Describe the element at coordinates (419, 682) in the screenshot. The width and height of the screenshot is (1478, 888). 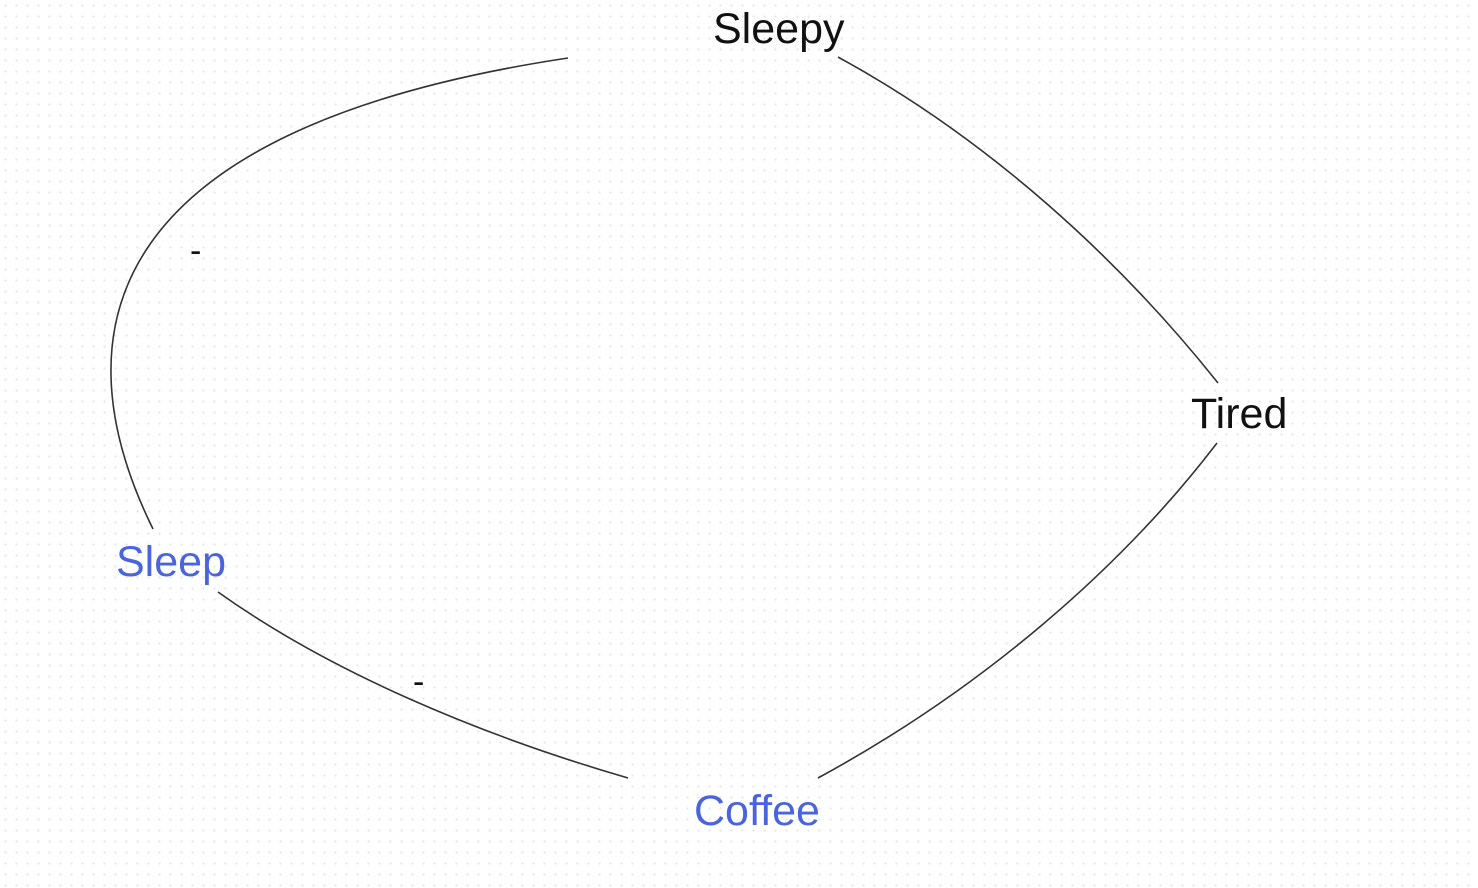
I see `polarity-label-coffee-sleep: -` at that location.